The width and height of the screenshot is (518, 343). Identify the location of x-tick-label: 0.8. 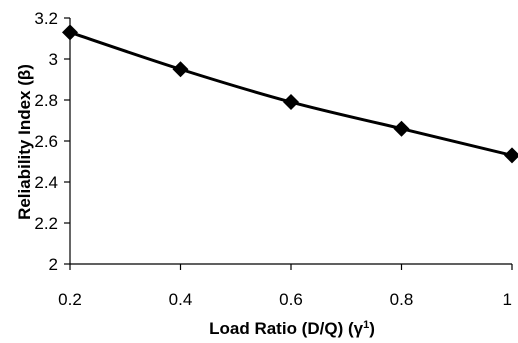
(402, 299).